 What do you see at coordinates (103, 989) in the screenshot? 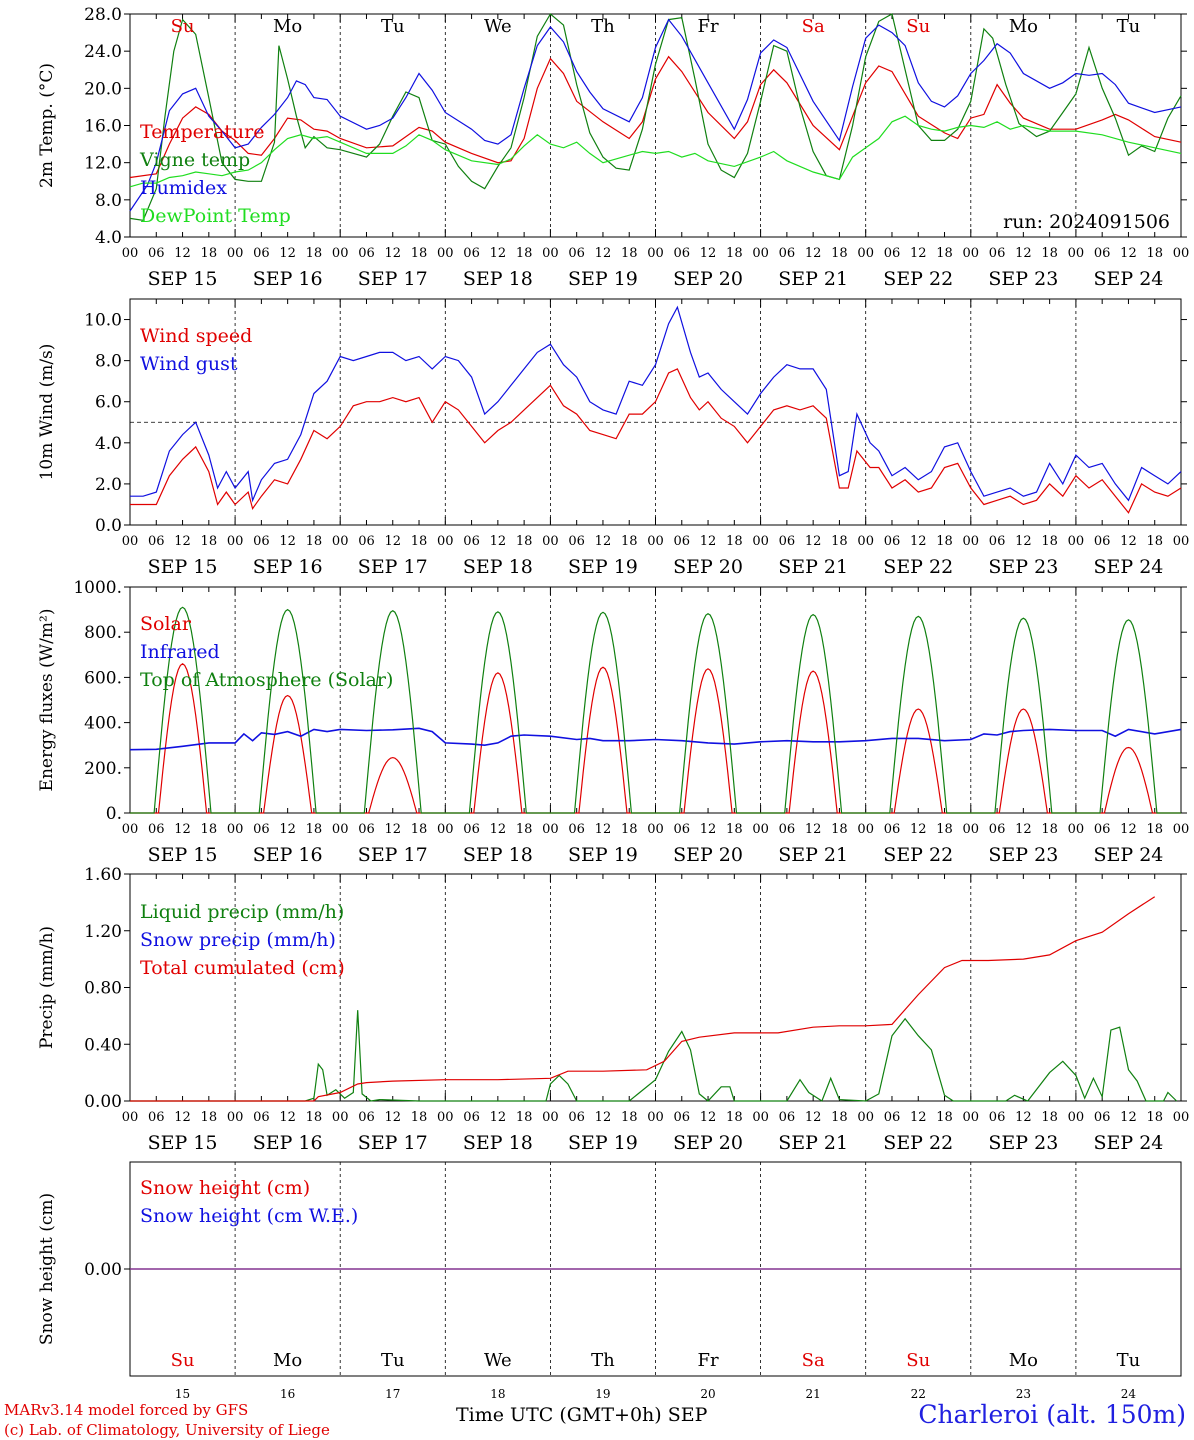
I see `y-tick-label: 0.80` at bounding box center [103, 989].